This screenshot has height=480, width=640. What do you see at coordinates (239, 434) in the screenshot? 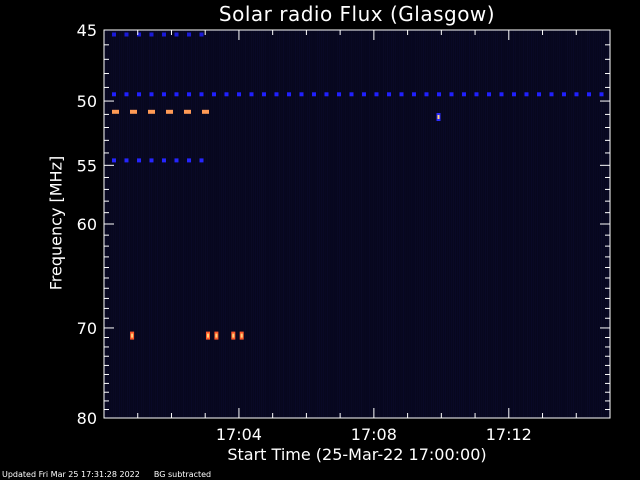
I see `x-tick-label: 17:04` at bounding box center [239, 434].